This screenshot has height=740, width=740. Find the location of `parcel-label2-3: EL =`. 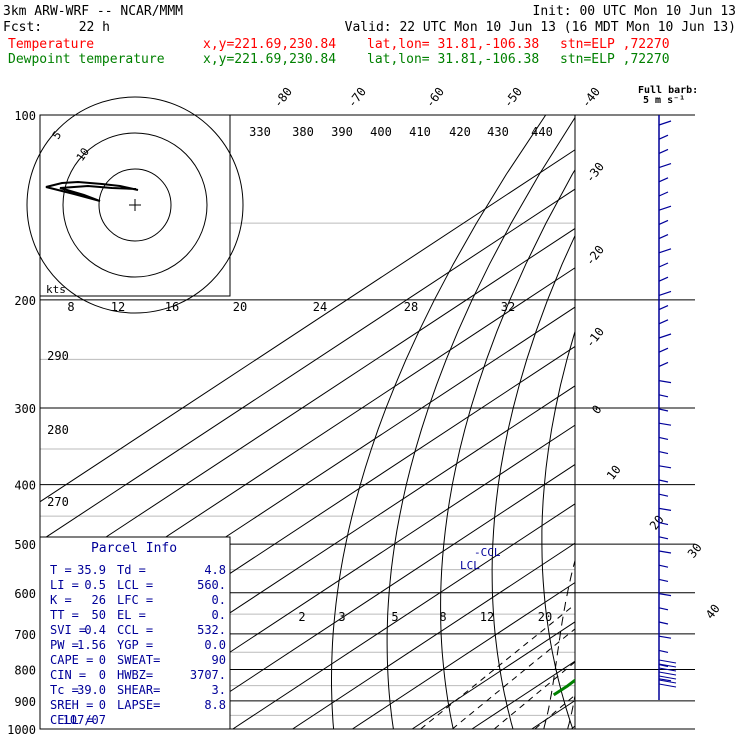

parcel-label2-3: EL = is located at coordinates (131, 615).